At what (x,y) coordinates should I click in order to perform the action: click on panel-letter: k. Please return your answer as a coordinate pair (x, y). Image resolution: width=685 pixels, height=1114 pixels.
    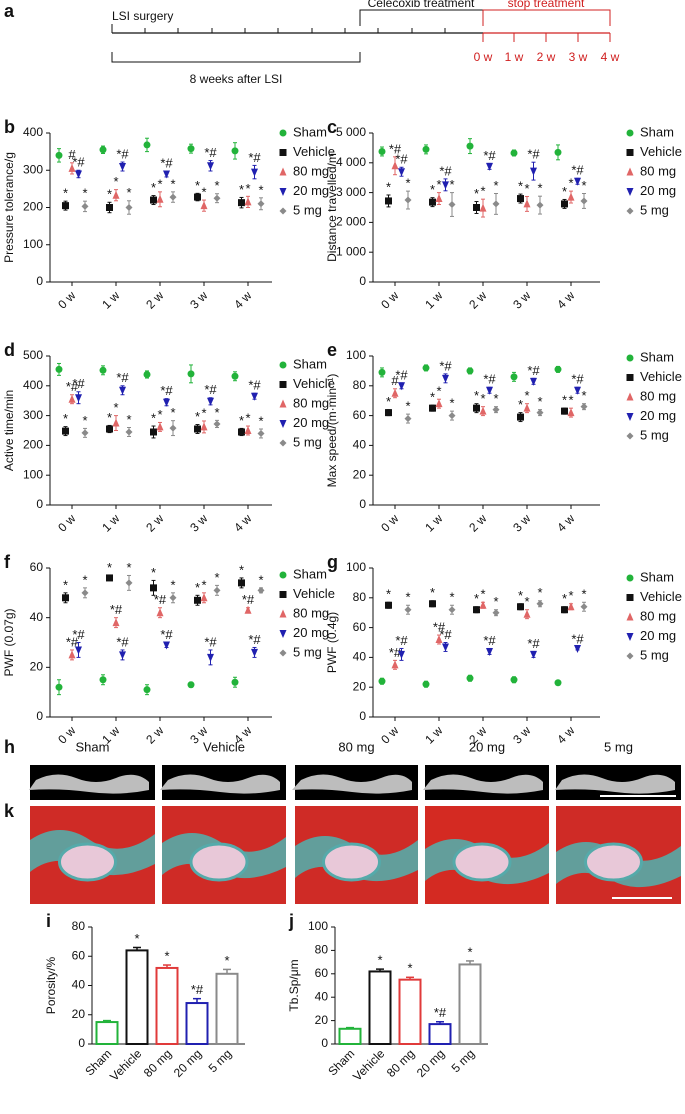
    Looking at the image, I should click on (9, 811).